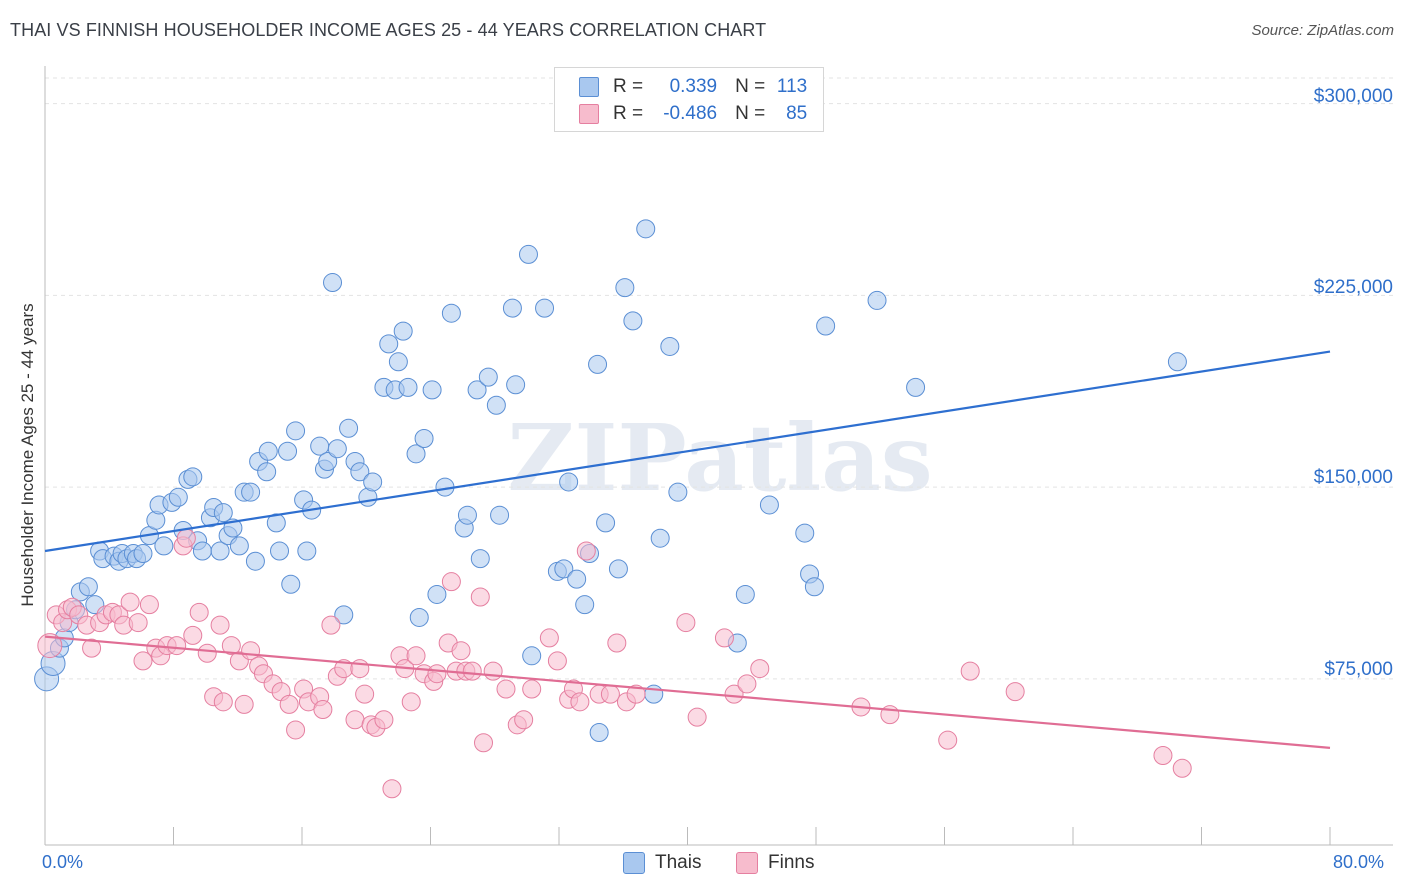 The image size is (1406, 892). I want to click on watermark: ZIPatlas, so click(719, 458).